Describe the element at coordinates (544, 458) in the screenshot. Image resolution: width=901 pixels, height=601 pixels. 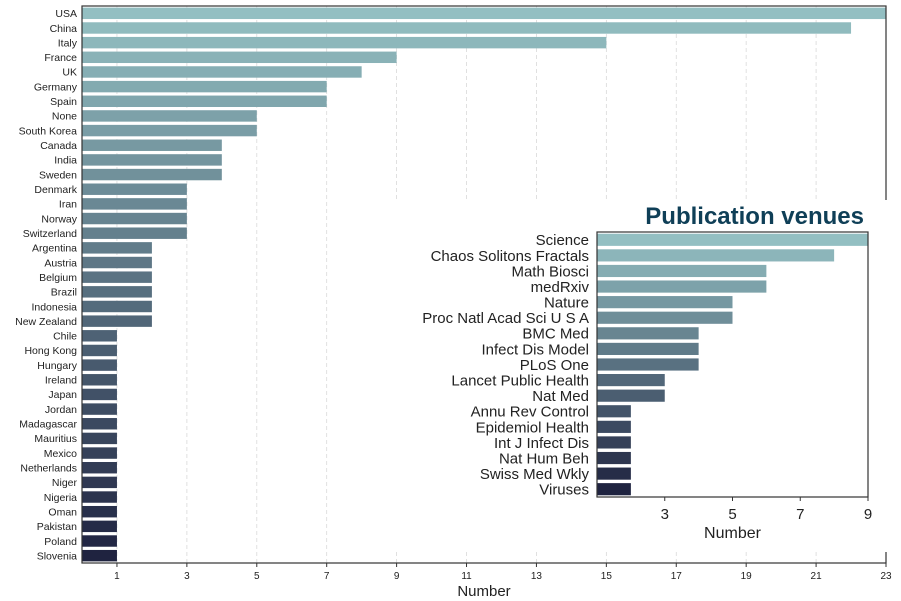
I see `category-label: Nat Hum Beh` at that location.